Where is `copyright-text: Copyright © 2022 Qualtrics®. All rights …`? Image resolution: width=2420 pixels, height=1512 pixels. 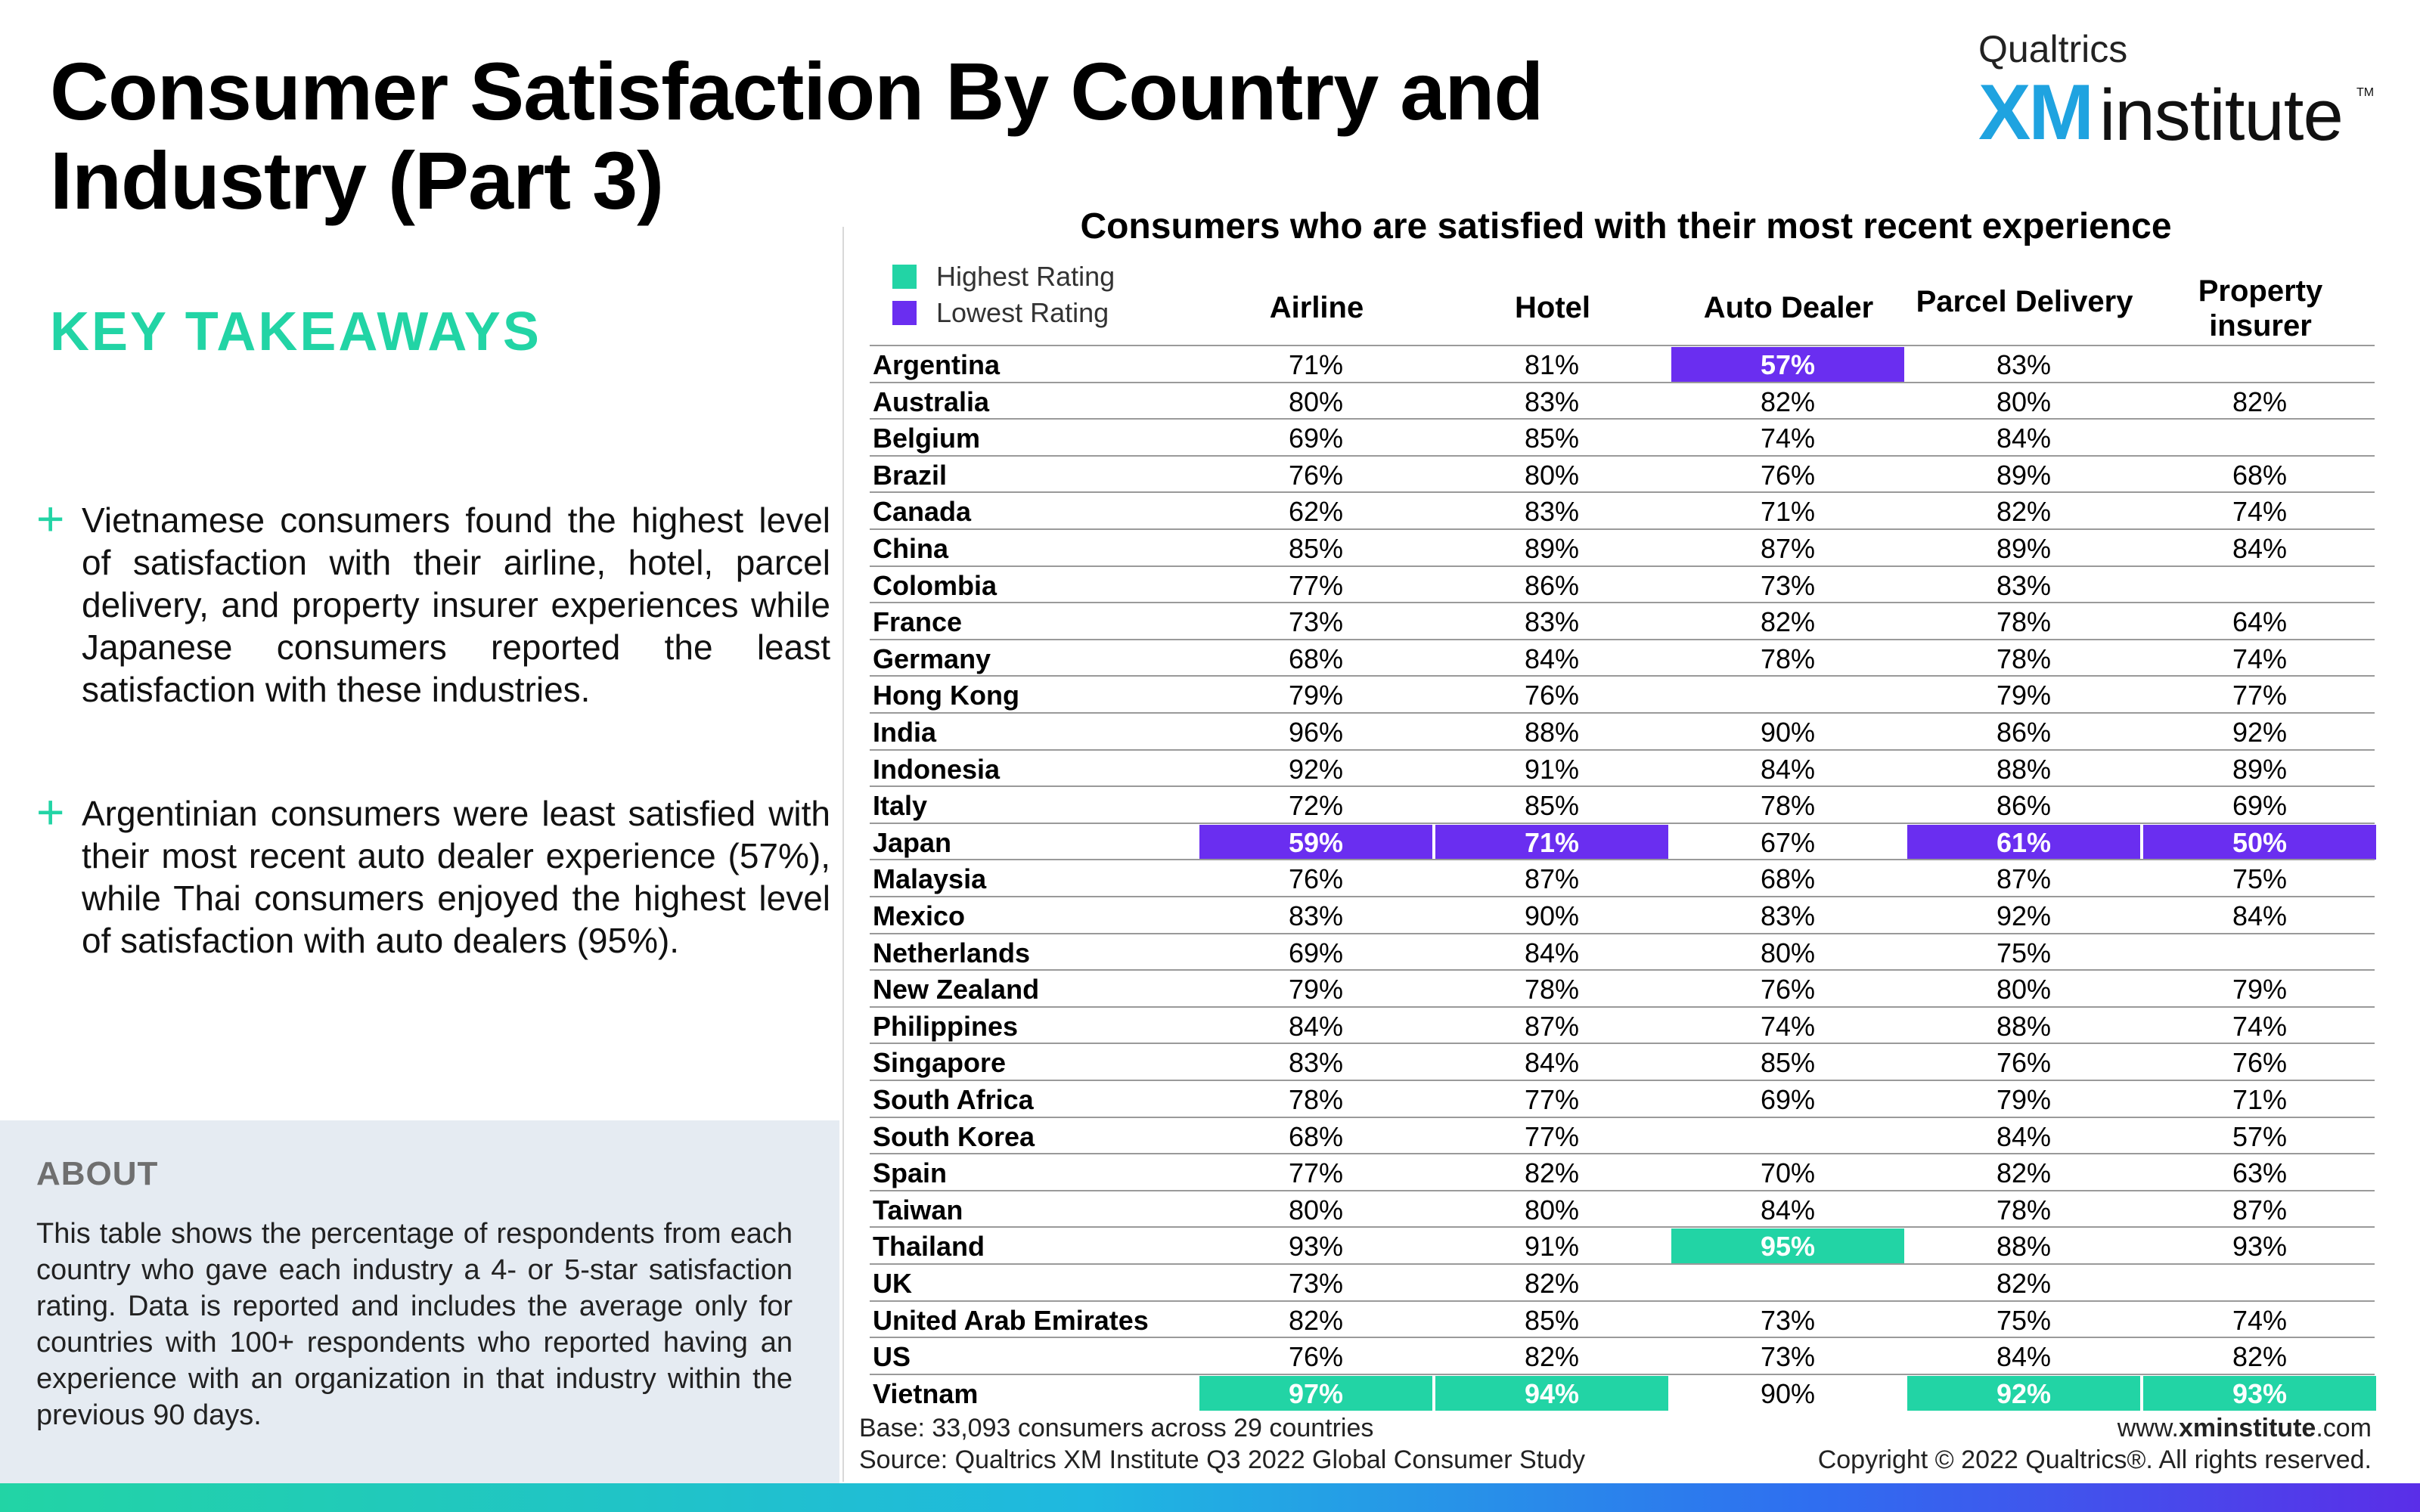
copyright-text: Copyright © 2022 Qualtrics®. All rights … is located at coordinates (2094, 1459).